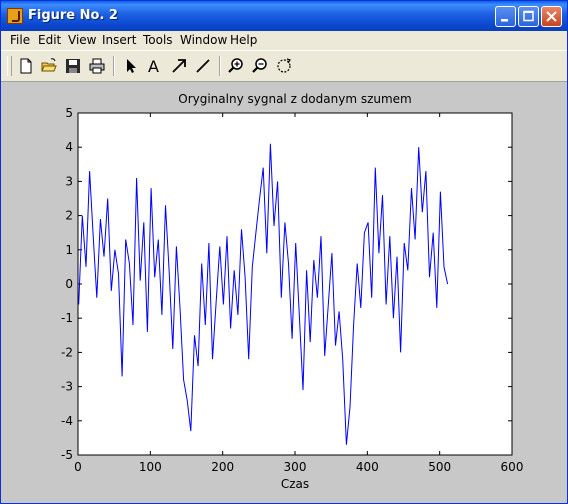 The image size is (568, 504). Describe the element at coordinates (244, 40) in the screenshot. I see `menu-help: Help` at that location.